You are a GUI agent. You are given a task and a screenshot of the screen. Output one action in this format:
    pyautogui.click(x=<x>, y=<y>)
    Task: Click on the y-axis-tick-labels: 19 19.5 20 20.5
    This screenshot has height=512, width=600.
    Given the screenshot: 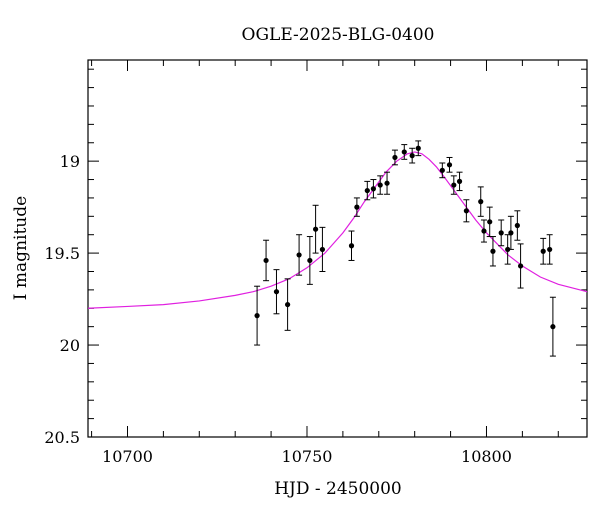 What is the action you would take?
    pyautogui.click(x=62, y=299)
    